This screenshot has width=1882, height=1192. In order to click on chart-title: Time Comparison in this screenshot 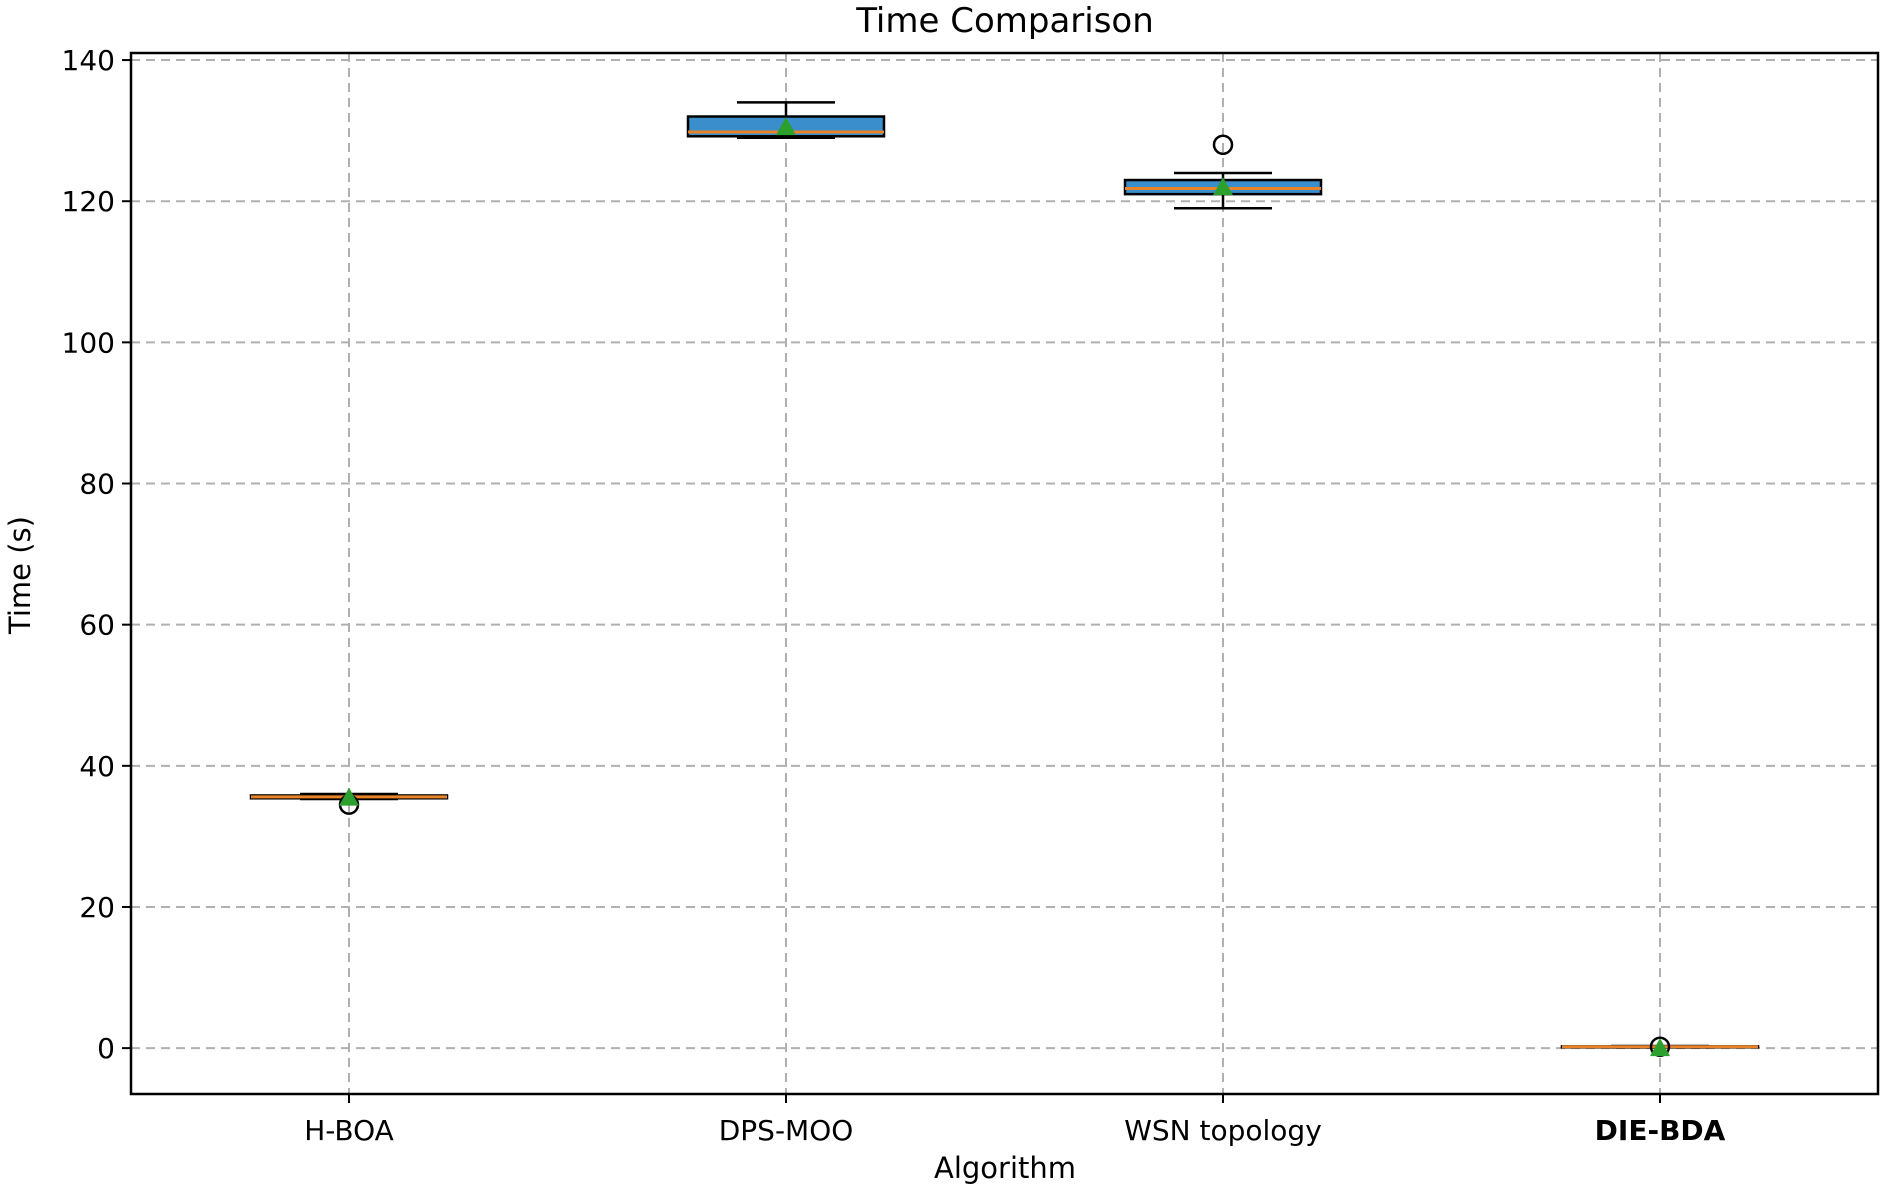, I will do `click(1004, 21)`.